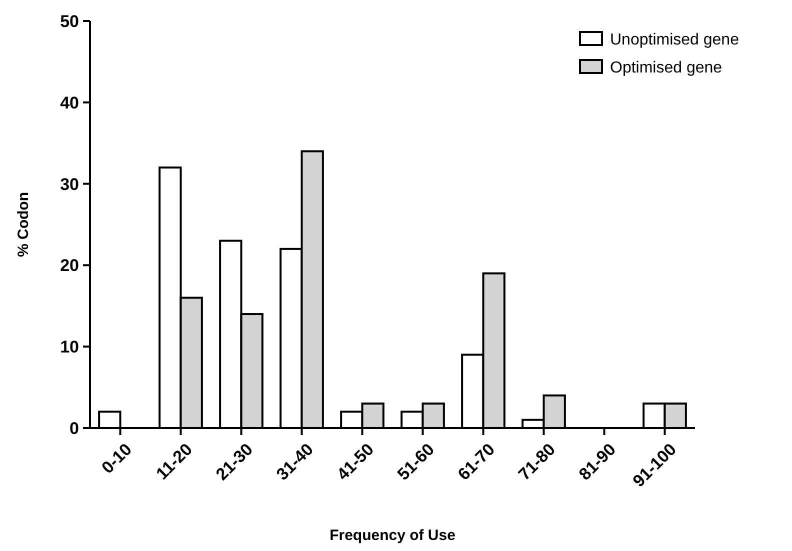 The width and height of the screenshot is (792, 551). What do you see at coordinates (675, 40) in the screenshot?
I see `legend-label: Unoptimised gene` at bounding box center [675, 40].